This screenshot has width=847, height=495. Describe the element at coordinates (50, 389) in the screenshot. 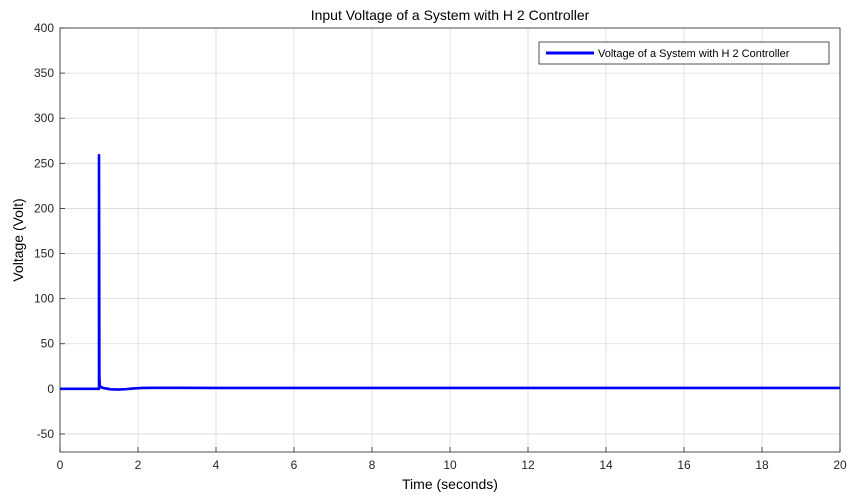

I see `y-tick-label: 0` at that location.